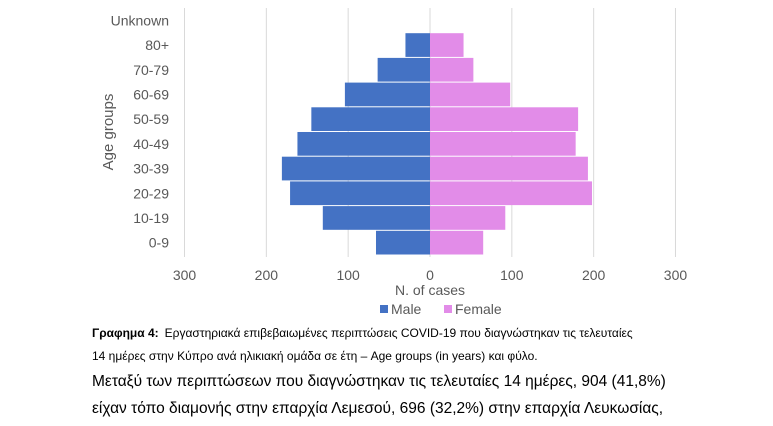 Image resolution: width=773 pixels, height=426 pixels. I want to click on category-label: 30-39, so click(151, 169).